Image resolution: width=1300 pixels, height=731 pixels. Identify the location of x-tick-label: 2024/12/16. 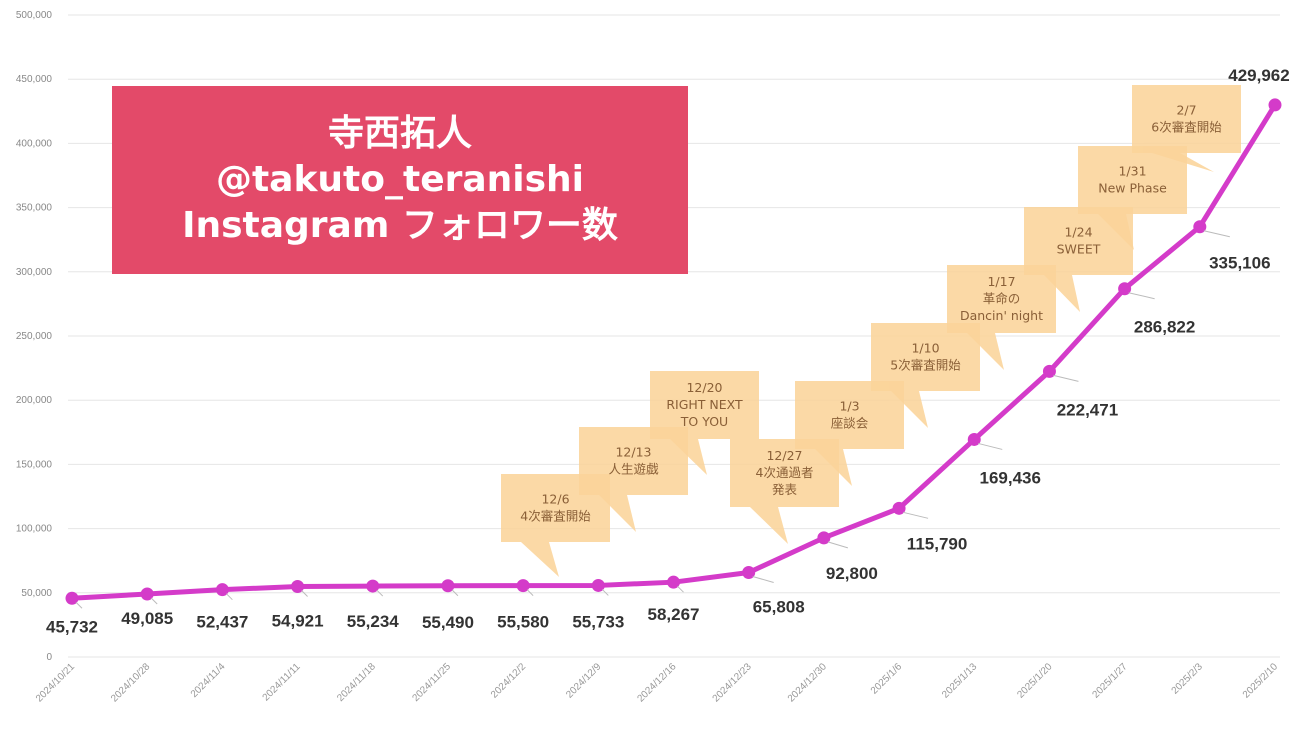
(656, 682).